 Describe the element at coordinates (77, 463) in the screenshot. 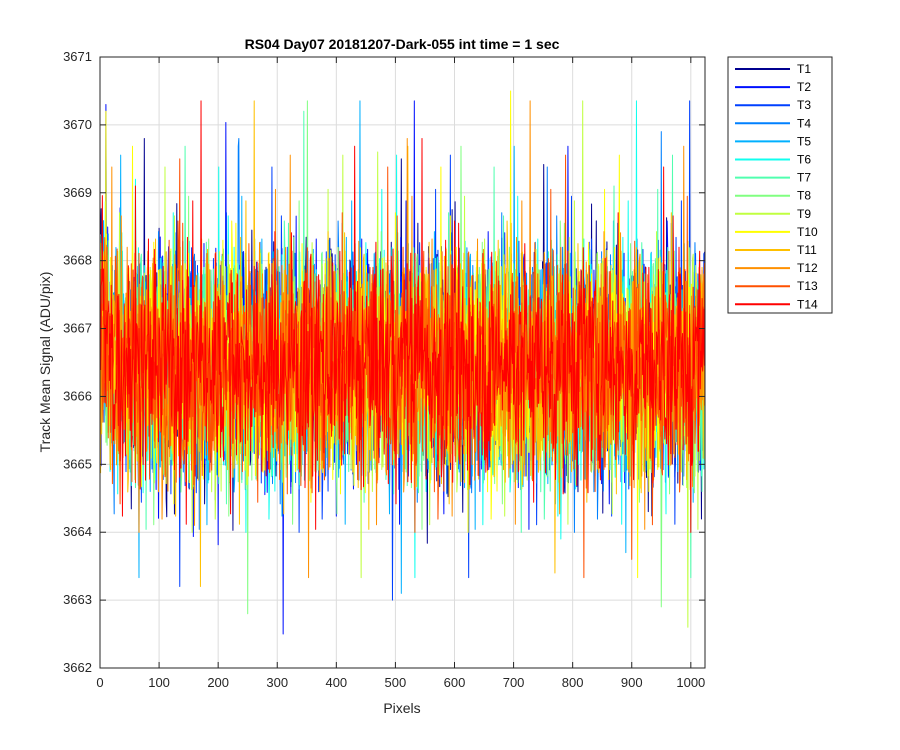

I see `y-tick-label: 3665` at that location.